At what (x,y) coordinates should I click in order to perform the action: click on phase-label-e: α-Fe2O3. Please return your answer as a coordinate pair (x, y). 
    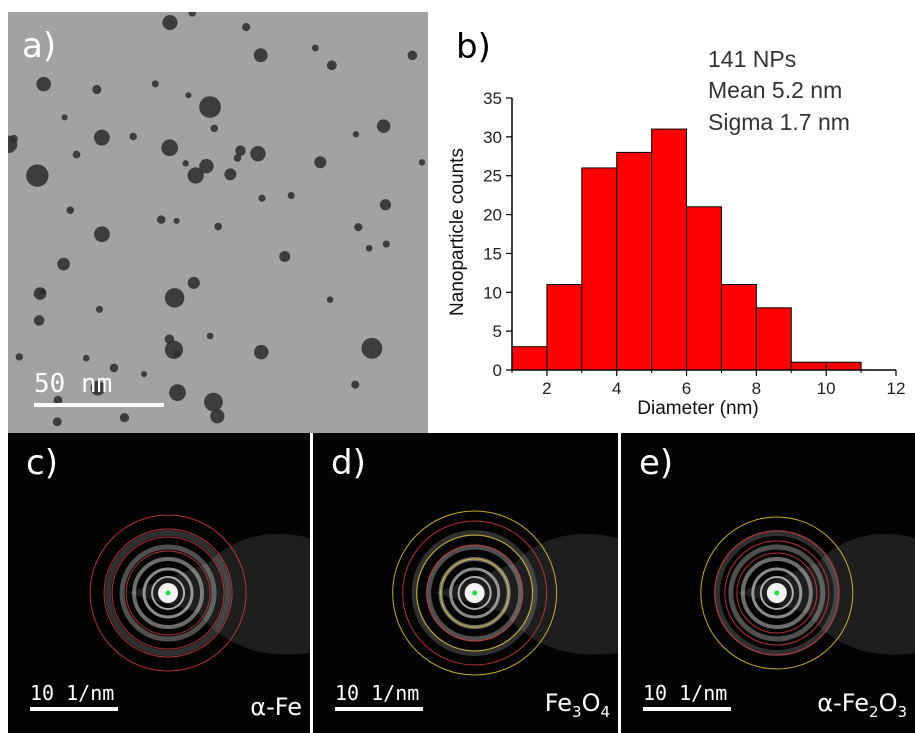
    Looking at the image, I should click on (862, 705).